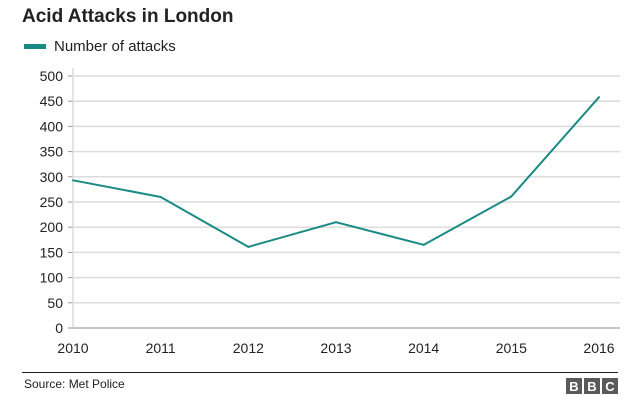 This screenshot has width=640, height=401. What do you see at coordinates (52, 202) in the screenshot?
I see `y-tick-label: 250` at bounding box center [52, 202].